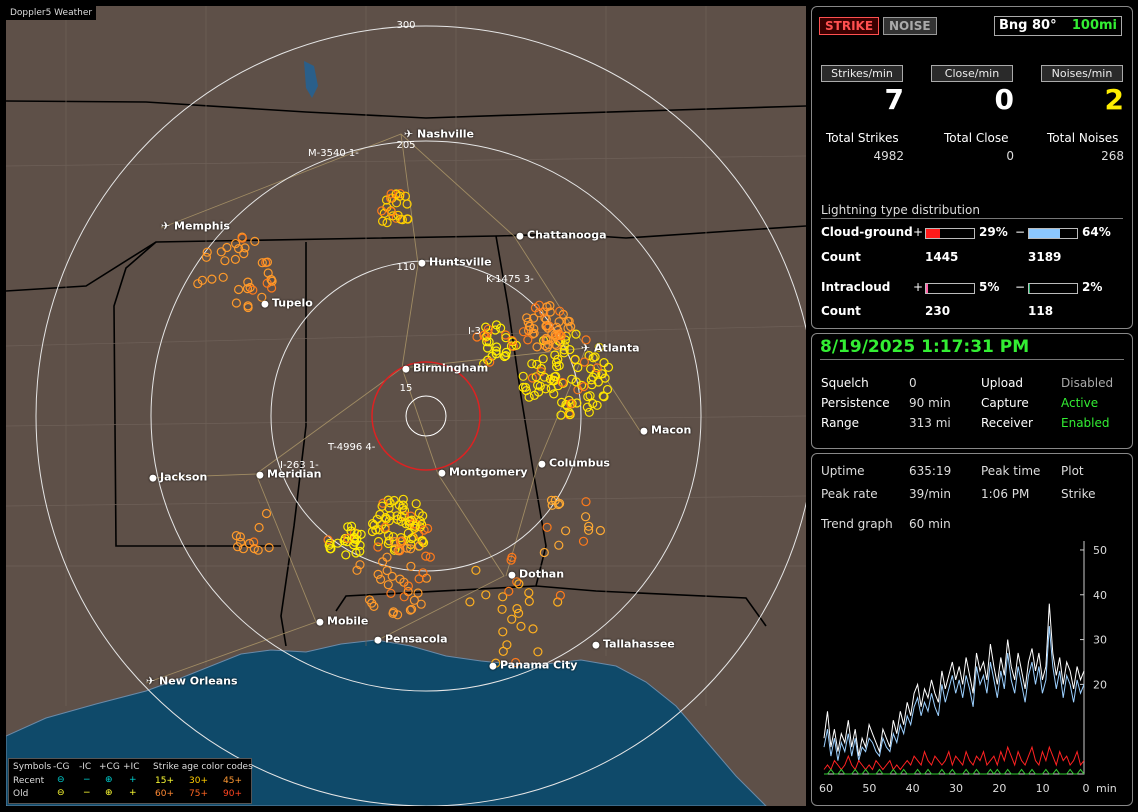  I want to click on noises-per-min-button: Noises/min, so click(1082, 73).